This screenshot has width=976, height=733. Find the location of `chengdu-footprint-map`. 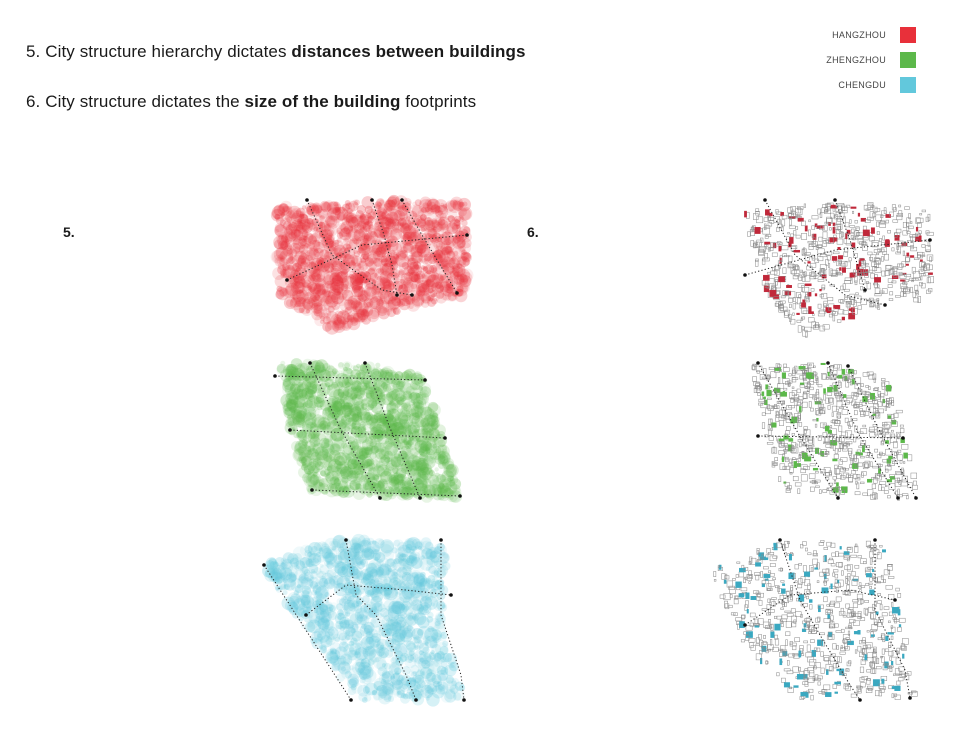

chengdu-footprint-map is located at coordinates (815, 620).